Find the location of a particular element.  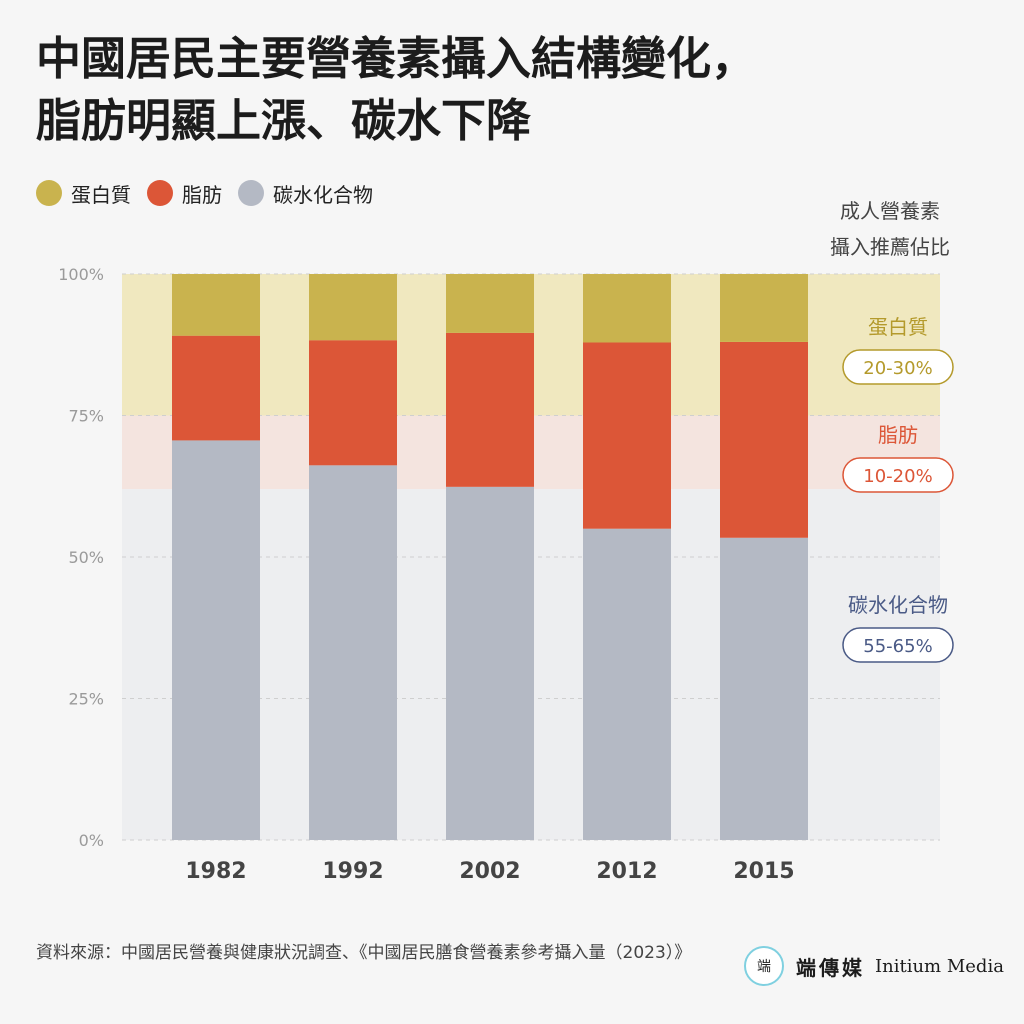

recommendation-header-line-2: 攝入推薦佔比 is located at coordinates (890, 247).